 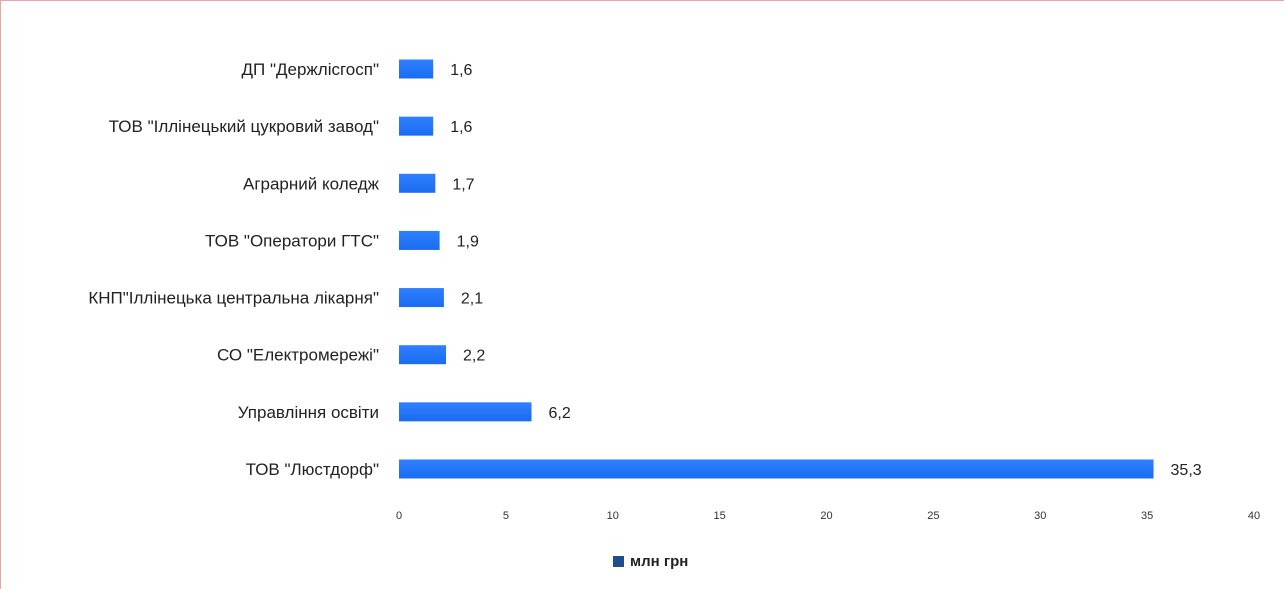 What do you see at coordinates (1147, 516) in the screenshot?
I see `x-tick-label: 35` at bounding box center [1147, 516].